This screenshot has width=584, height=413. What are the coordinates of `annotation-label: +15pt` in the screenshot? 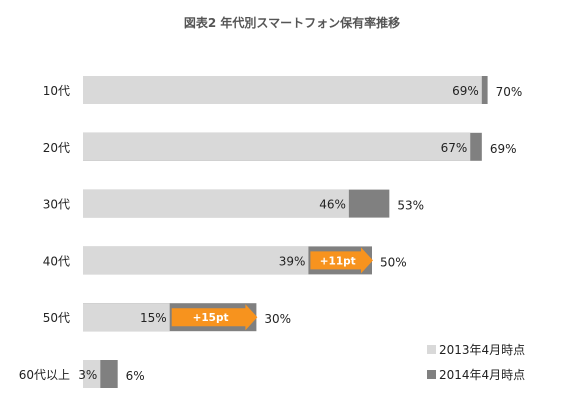 It's located at (211, 318).